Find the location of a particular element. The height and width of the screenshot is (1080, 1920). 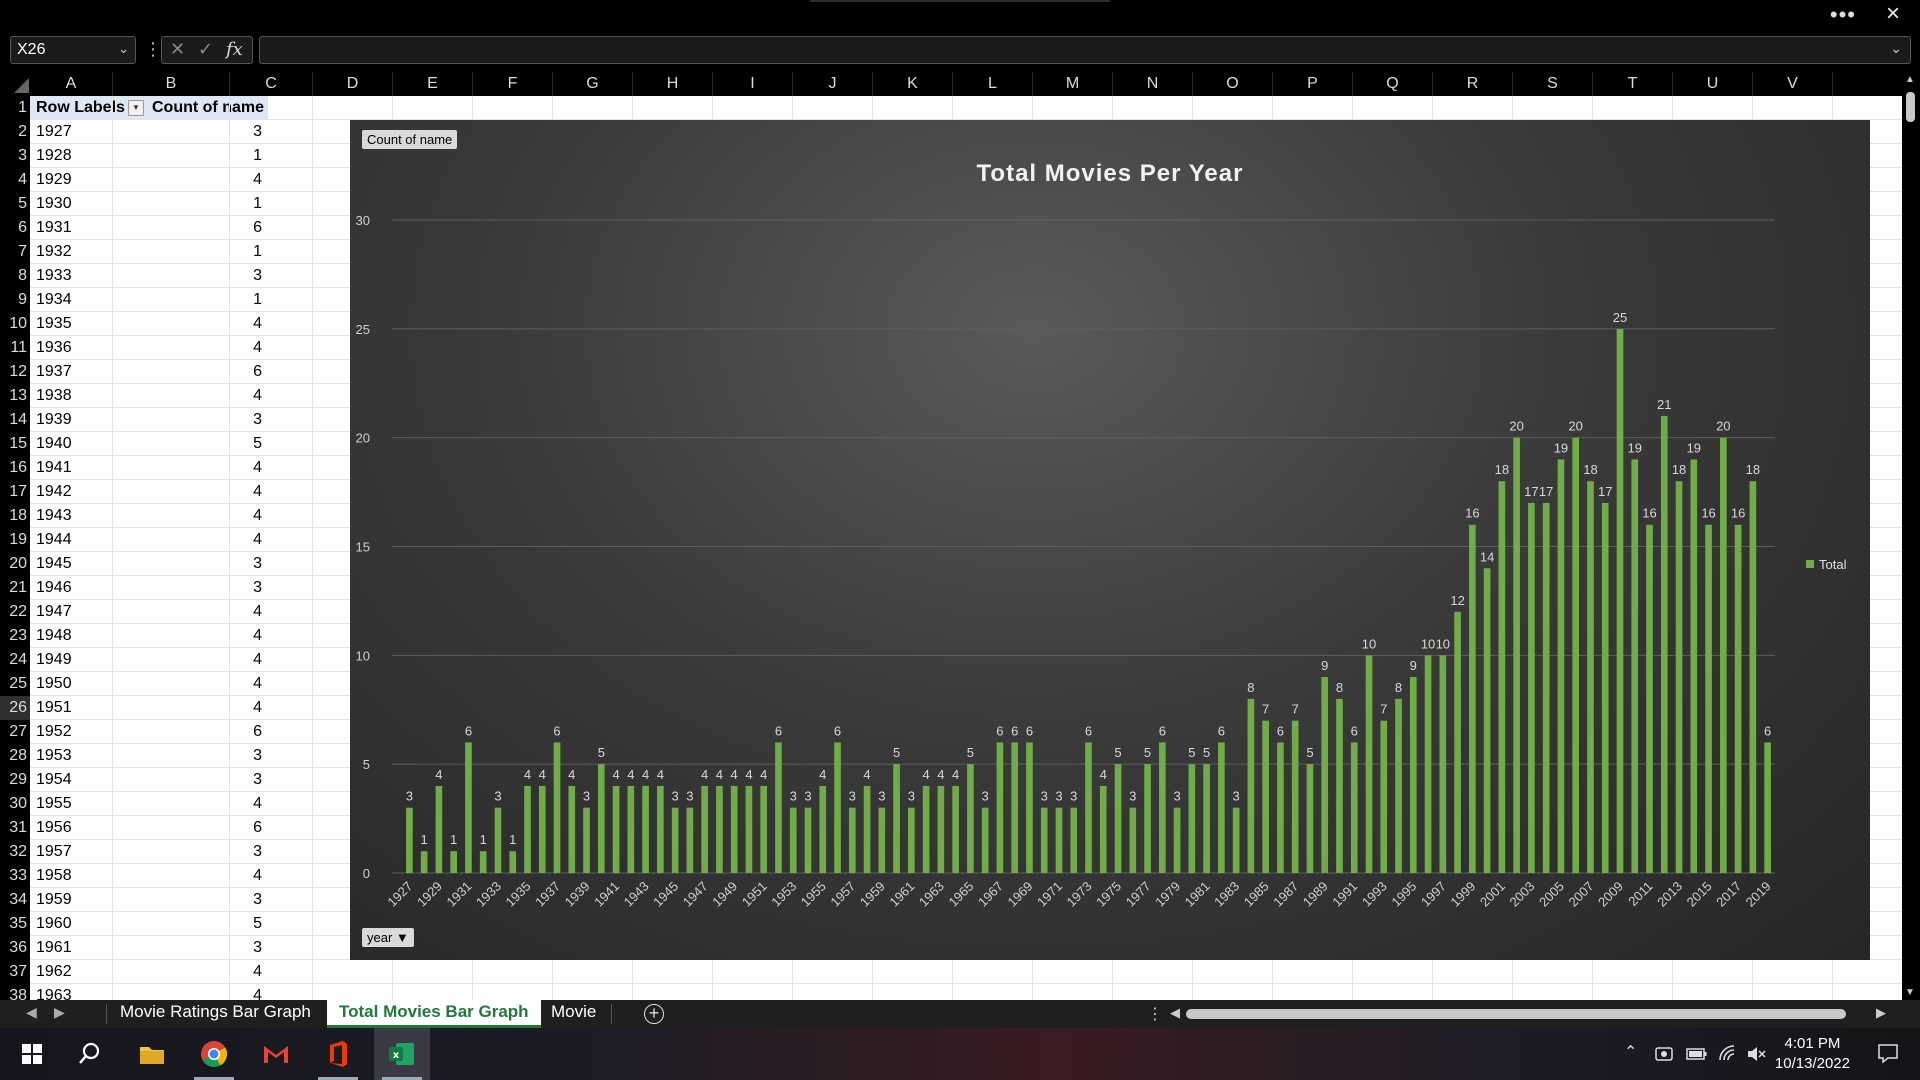

pivot-row: 1931 6 is located at coordinates (149, 228).